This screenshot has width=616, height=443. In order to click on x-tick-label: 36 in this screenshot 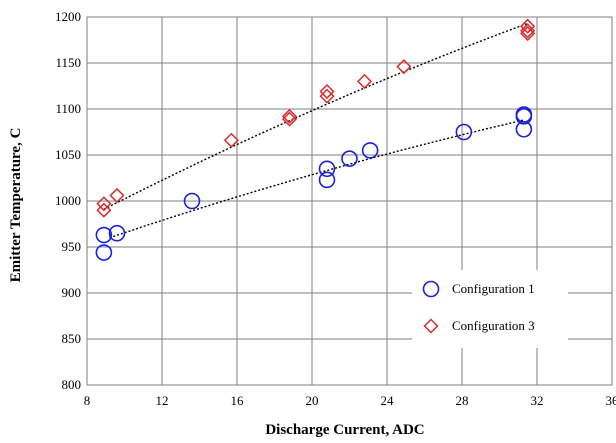, I will do `click(611, 400)`.